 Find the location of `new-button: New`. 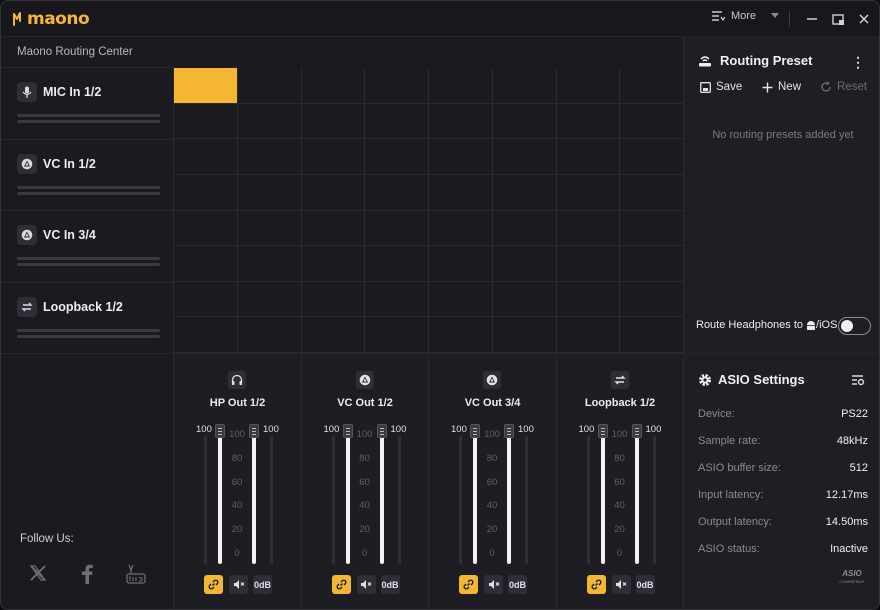

new-button: New is located at coordinates (791, 87).